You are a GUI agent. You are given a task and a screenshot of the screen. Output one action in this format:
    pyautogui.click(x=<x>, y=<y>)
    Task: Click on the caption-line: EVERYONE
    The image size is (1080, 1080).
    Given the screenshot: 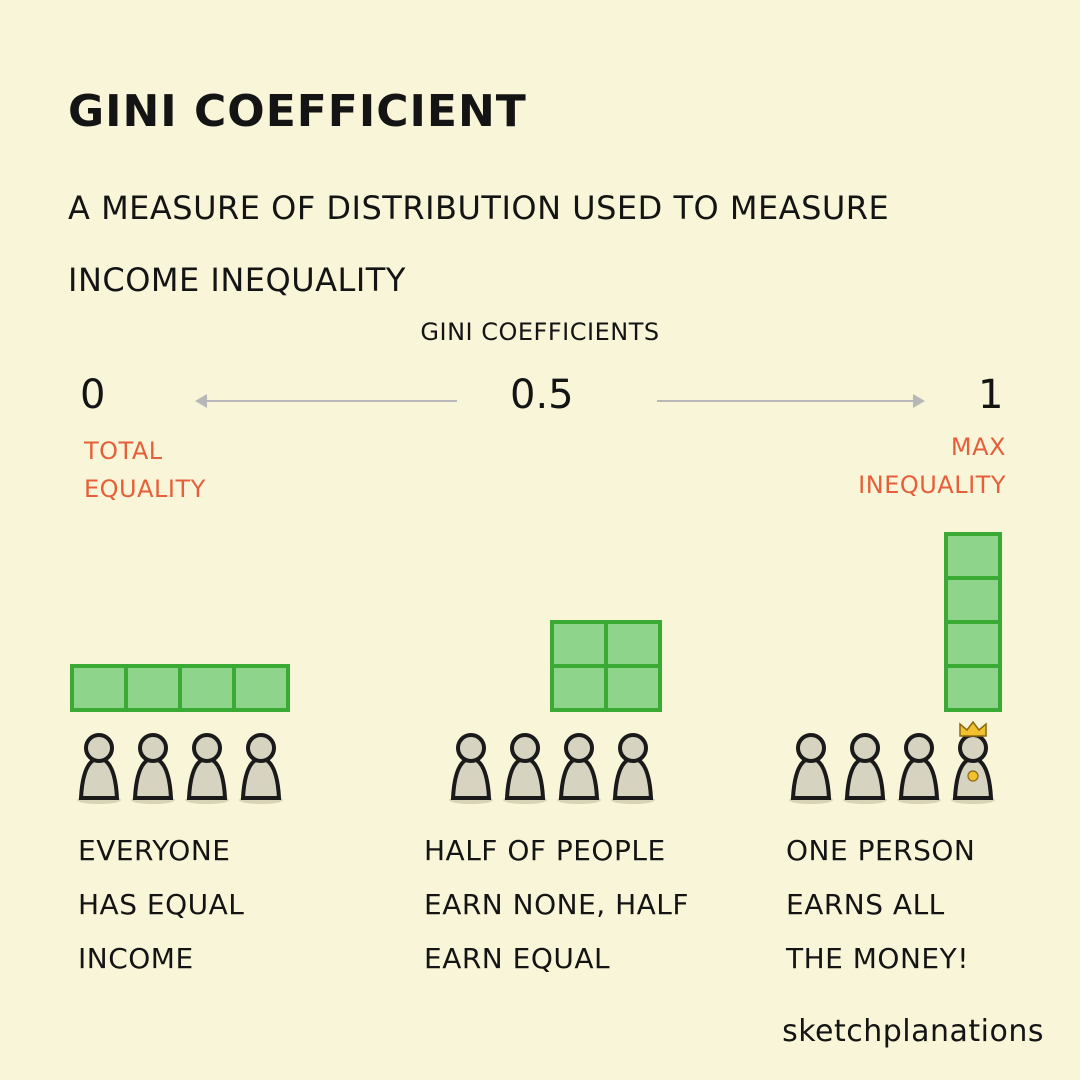 What is the action you would take?
    pyautogui.click(x=154, y=850)
    